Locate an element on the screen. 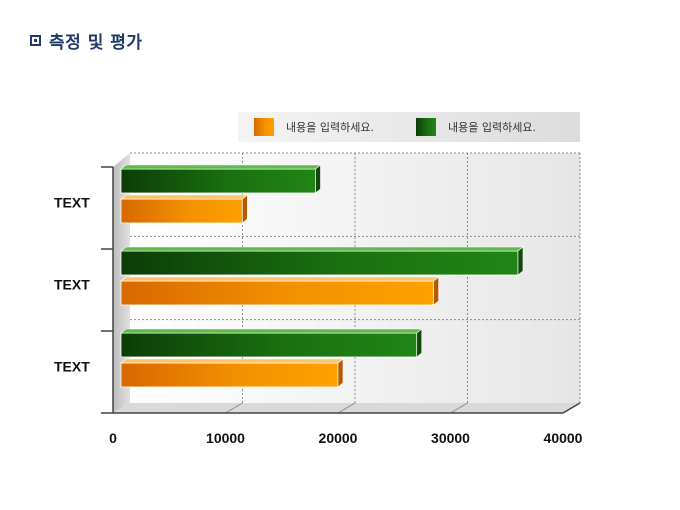  legend-swatch-orange is located at coordinates (264, 127).